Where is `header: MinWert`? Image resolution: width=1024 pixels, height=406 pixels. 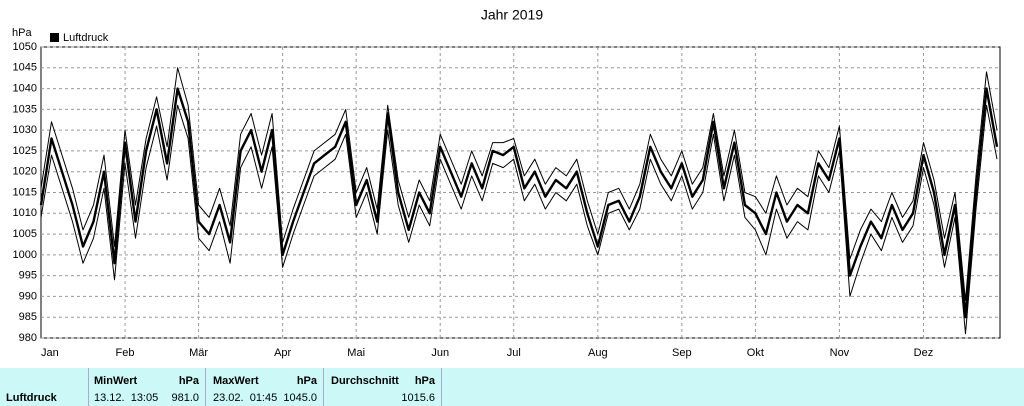 header: MinWert is located at coordinates (116, 381).